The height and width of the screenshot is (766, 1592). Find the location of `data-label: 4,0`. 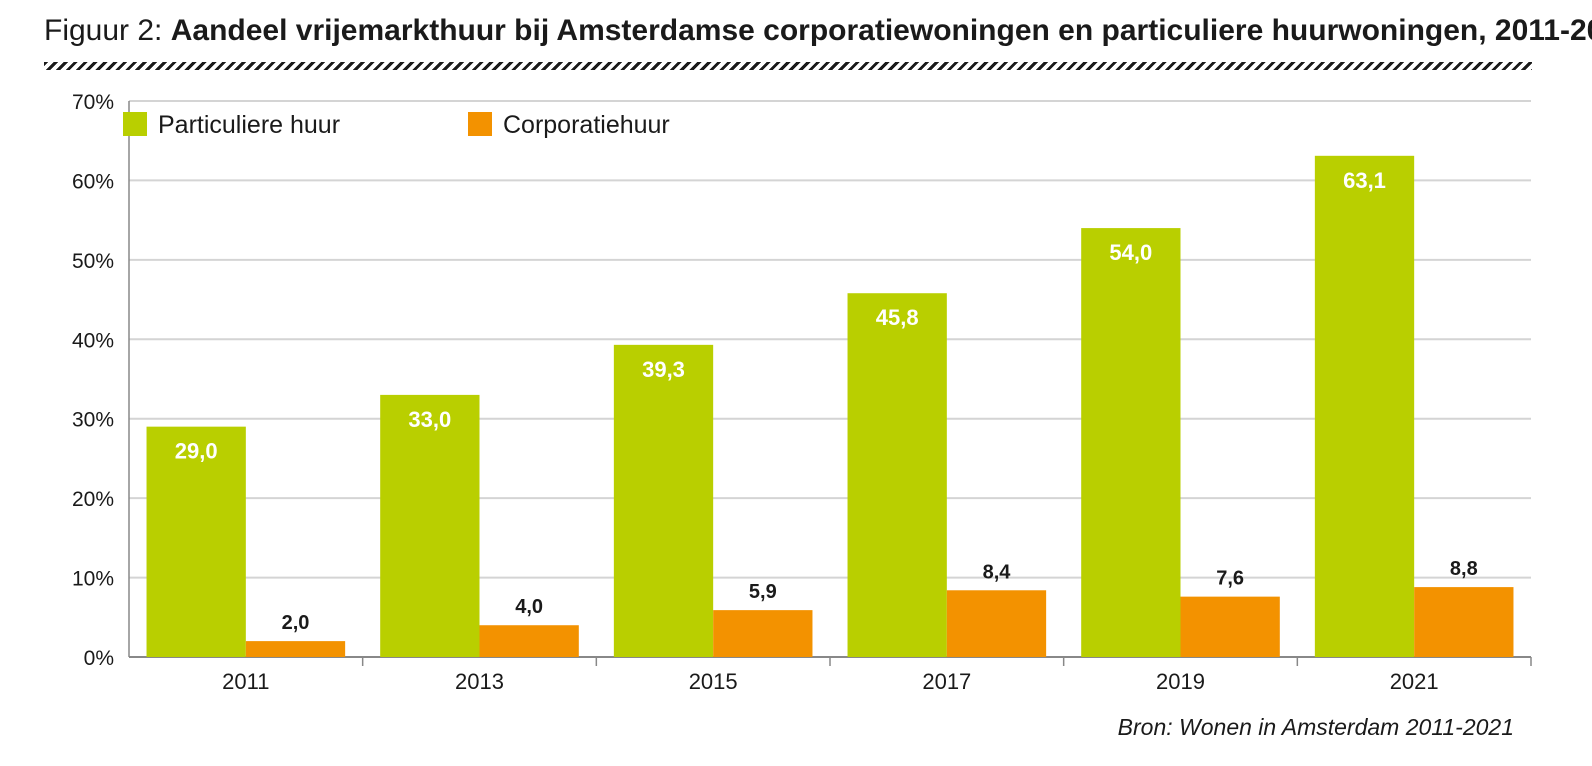

data-label: 4,0 is located at coordinates (529, 607).